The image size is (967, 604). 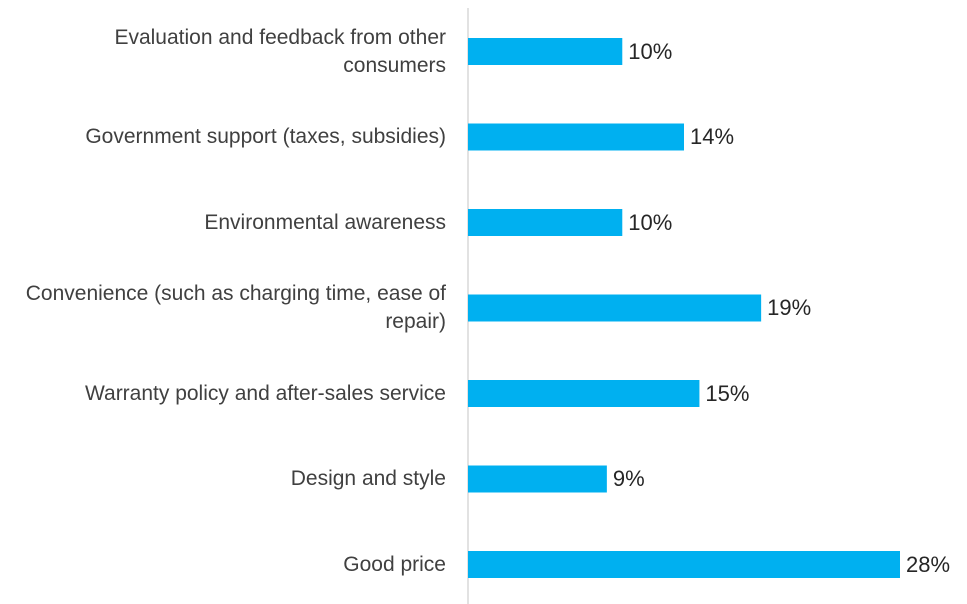 What do you see at coordinates (394, 564) in the screenshot?
I see `category-label: Good price` at bounding box center [394, 564].